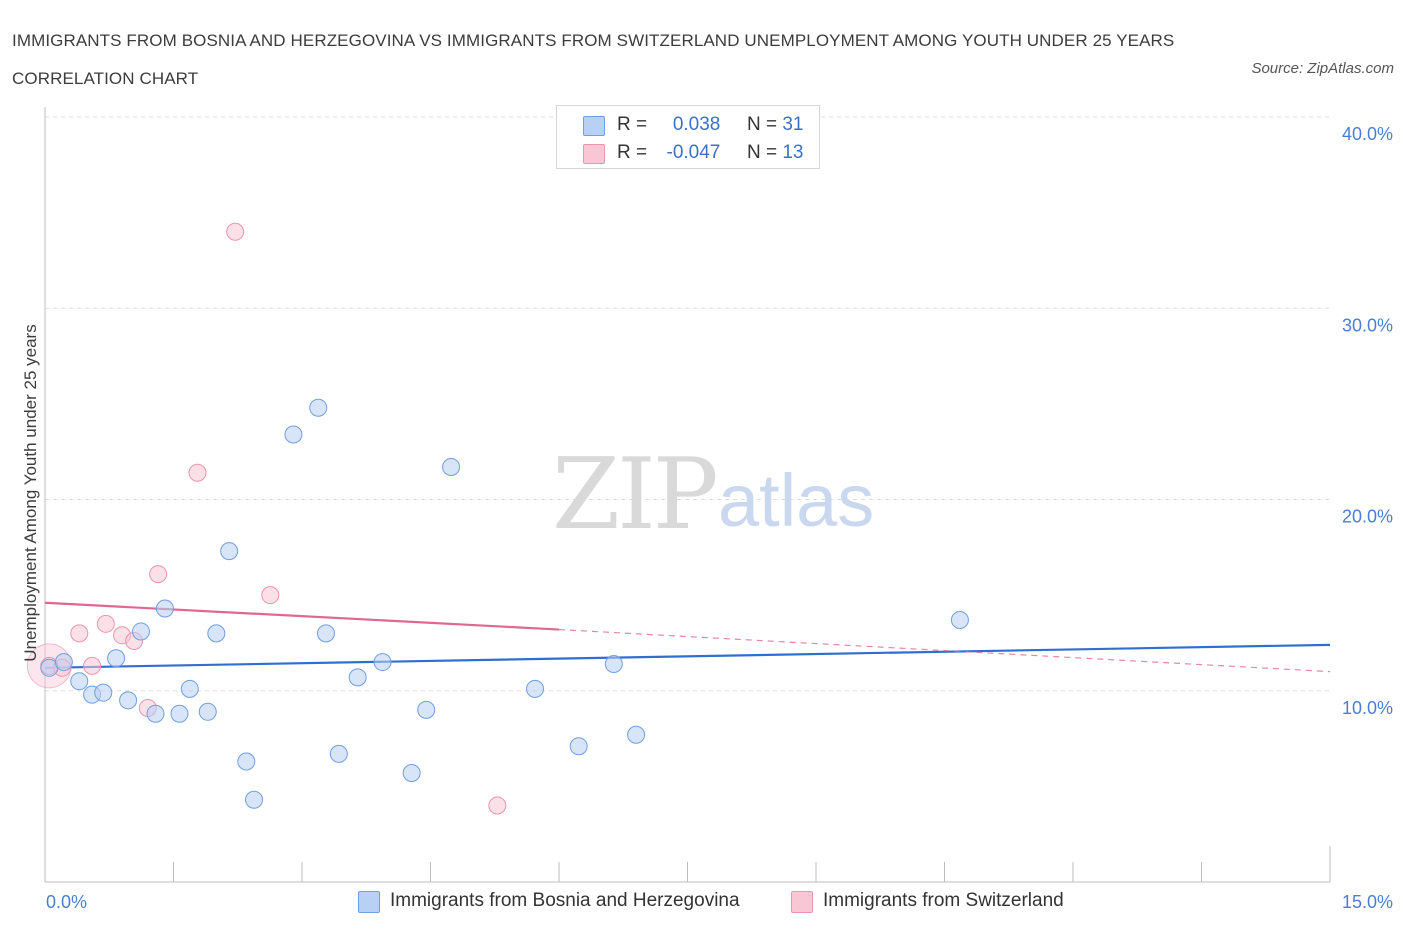 The image size is (1406, 930). What do you see at coordinates (693, 152) in the screenshot?
I see `legend-r-value-switzerland: -0.047` at bounding box center [693, 152].